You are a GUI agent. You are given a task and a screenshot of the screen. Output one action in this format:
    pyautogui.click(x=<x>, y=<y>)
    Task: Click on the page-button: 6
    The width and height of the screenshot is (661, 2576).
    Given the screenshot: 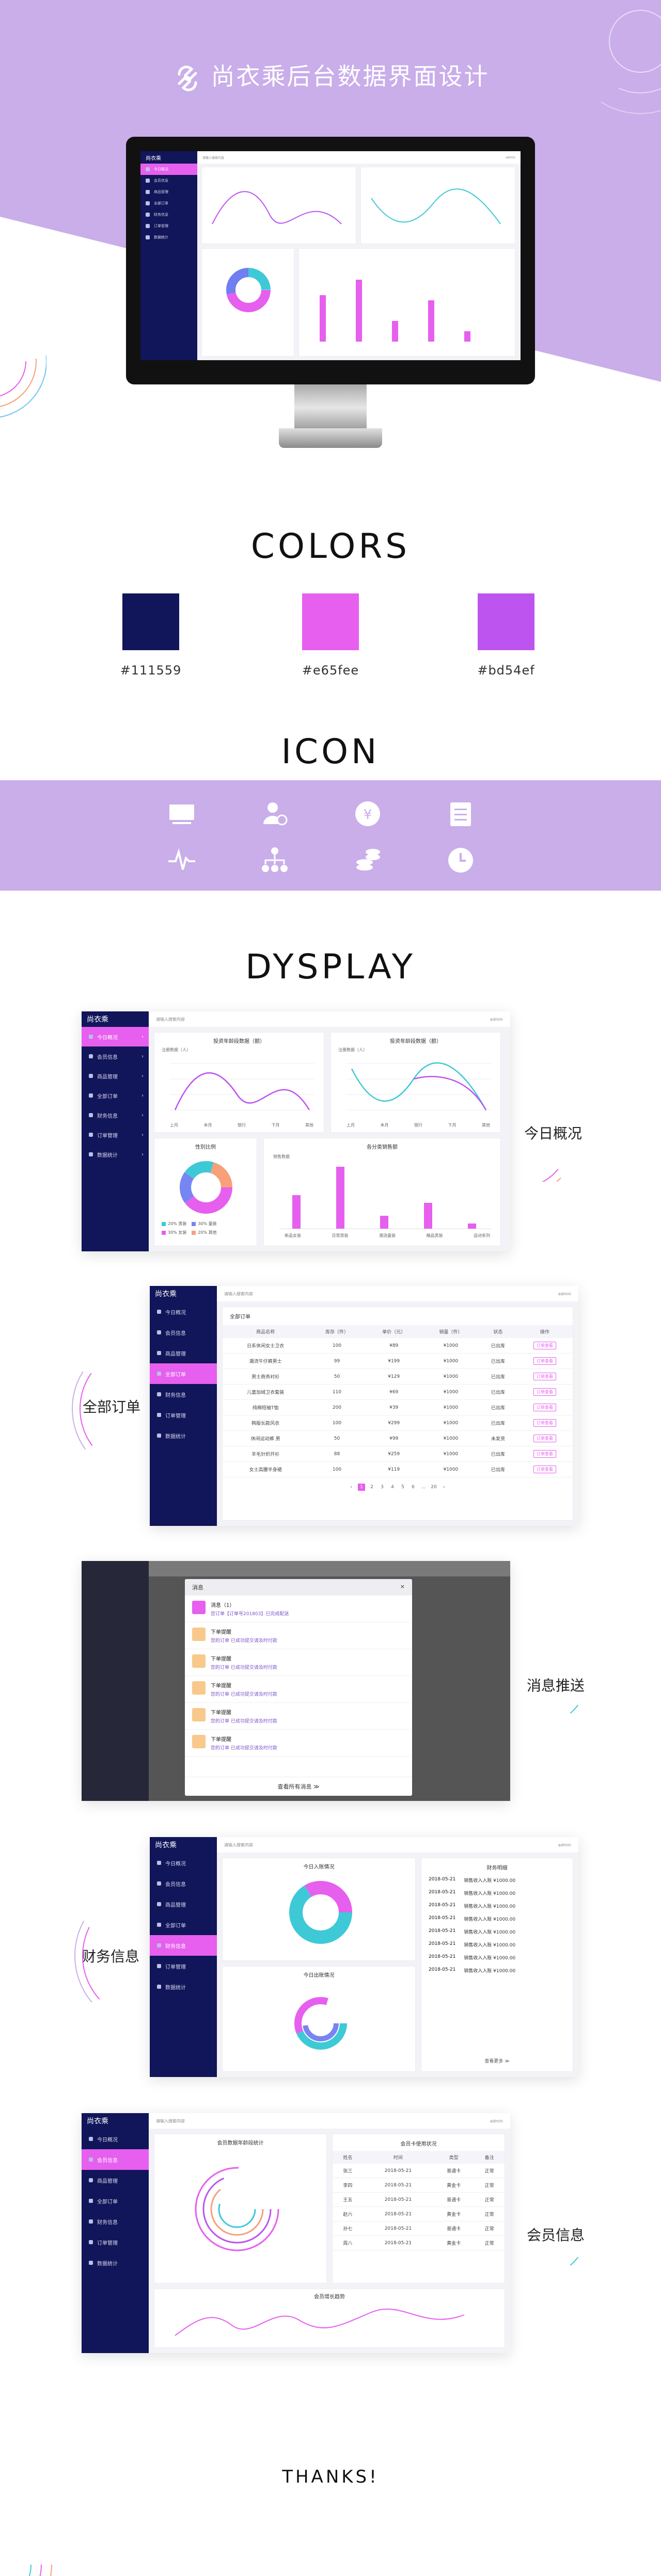 What is the action you would take?
    pyautogui.click(x=413, y=1488)
    